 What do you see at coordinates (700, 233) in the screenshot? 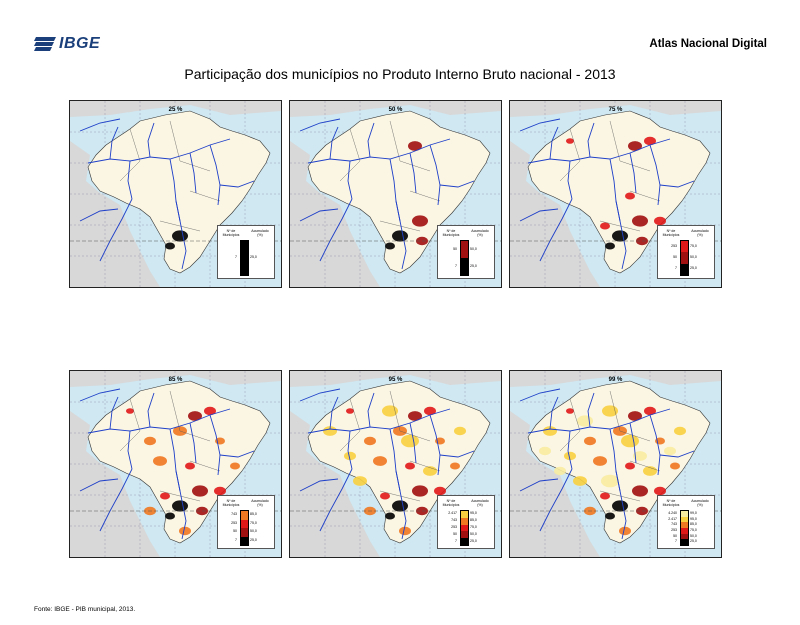
I see `legend-heading-accumulated: Acumulado (%)` at bounding box center [700, 233].